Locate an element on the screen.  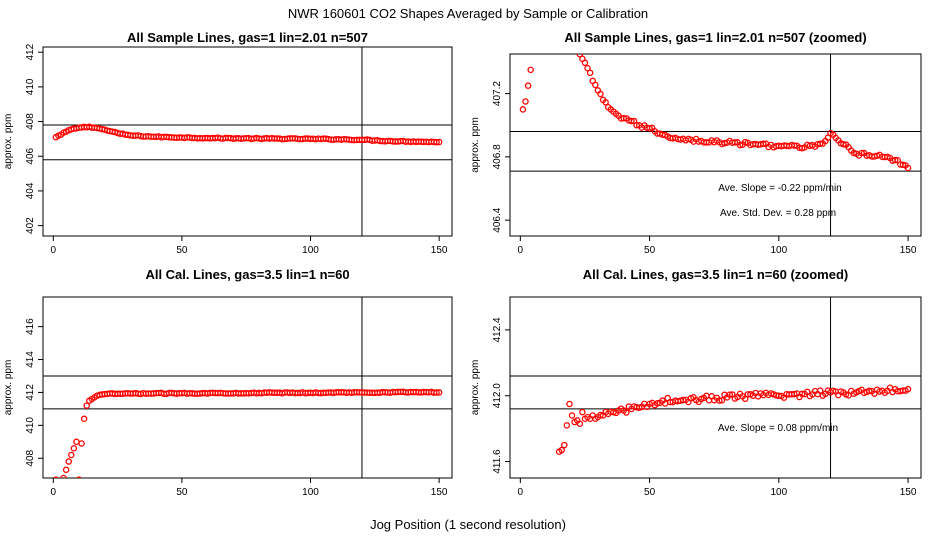
panel-annotation: Ave. Std. Dev. = 0.28 ppm is located at coordinates (778, 213).